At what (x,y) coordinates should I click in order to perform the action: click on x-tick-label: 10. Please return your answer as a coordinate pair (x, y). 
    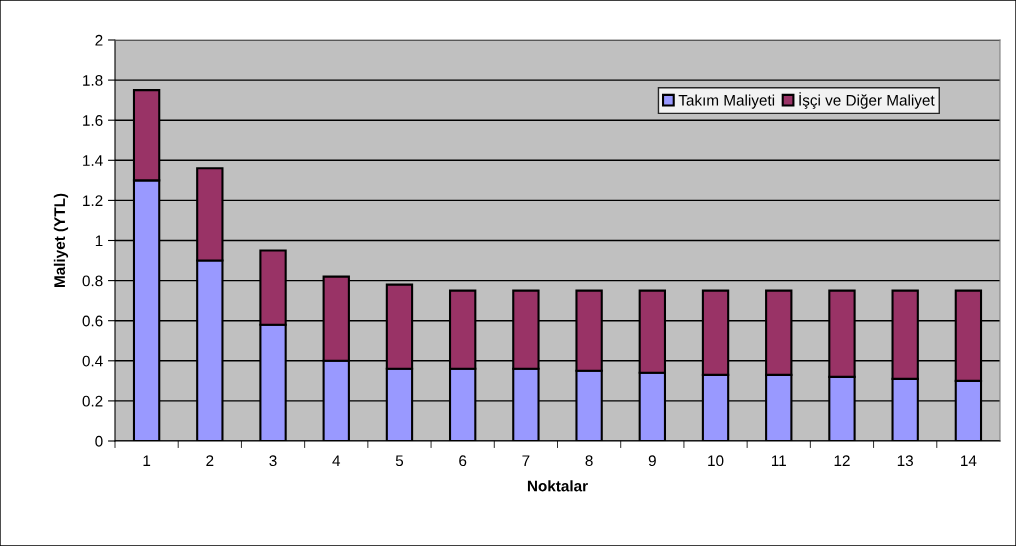
    Looking at the image, I should click on (716, 461).